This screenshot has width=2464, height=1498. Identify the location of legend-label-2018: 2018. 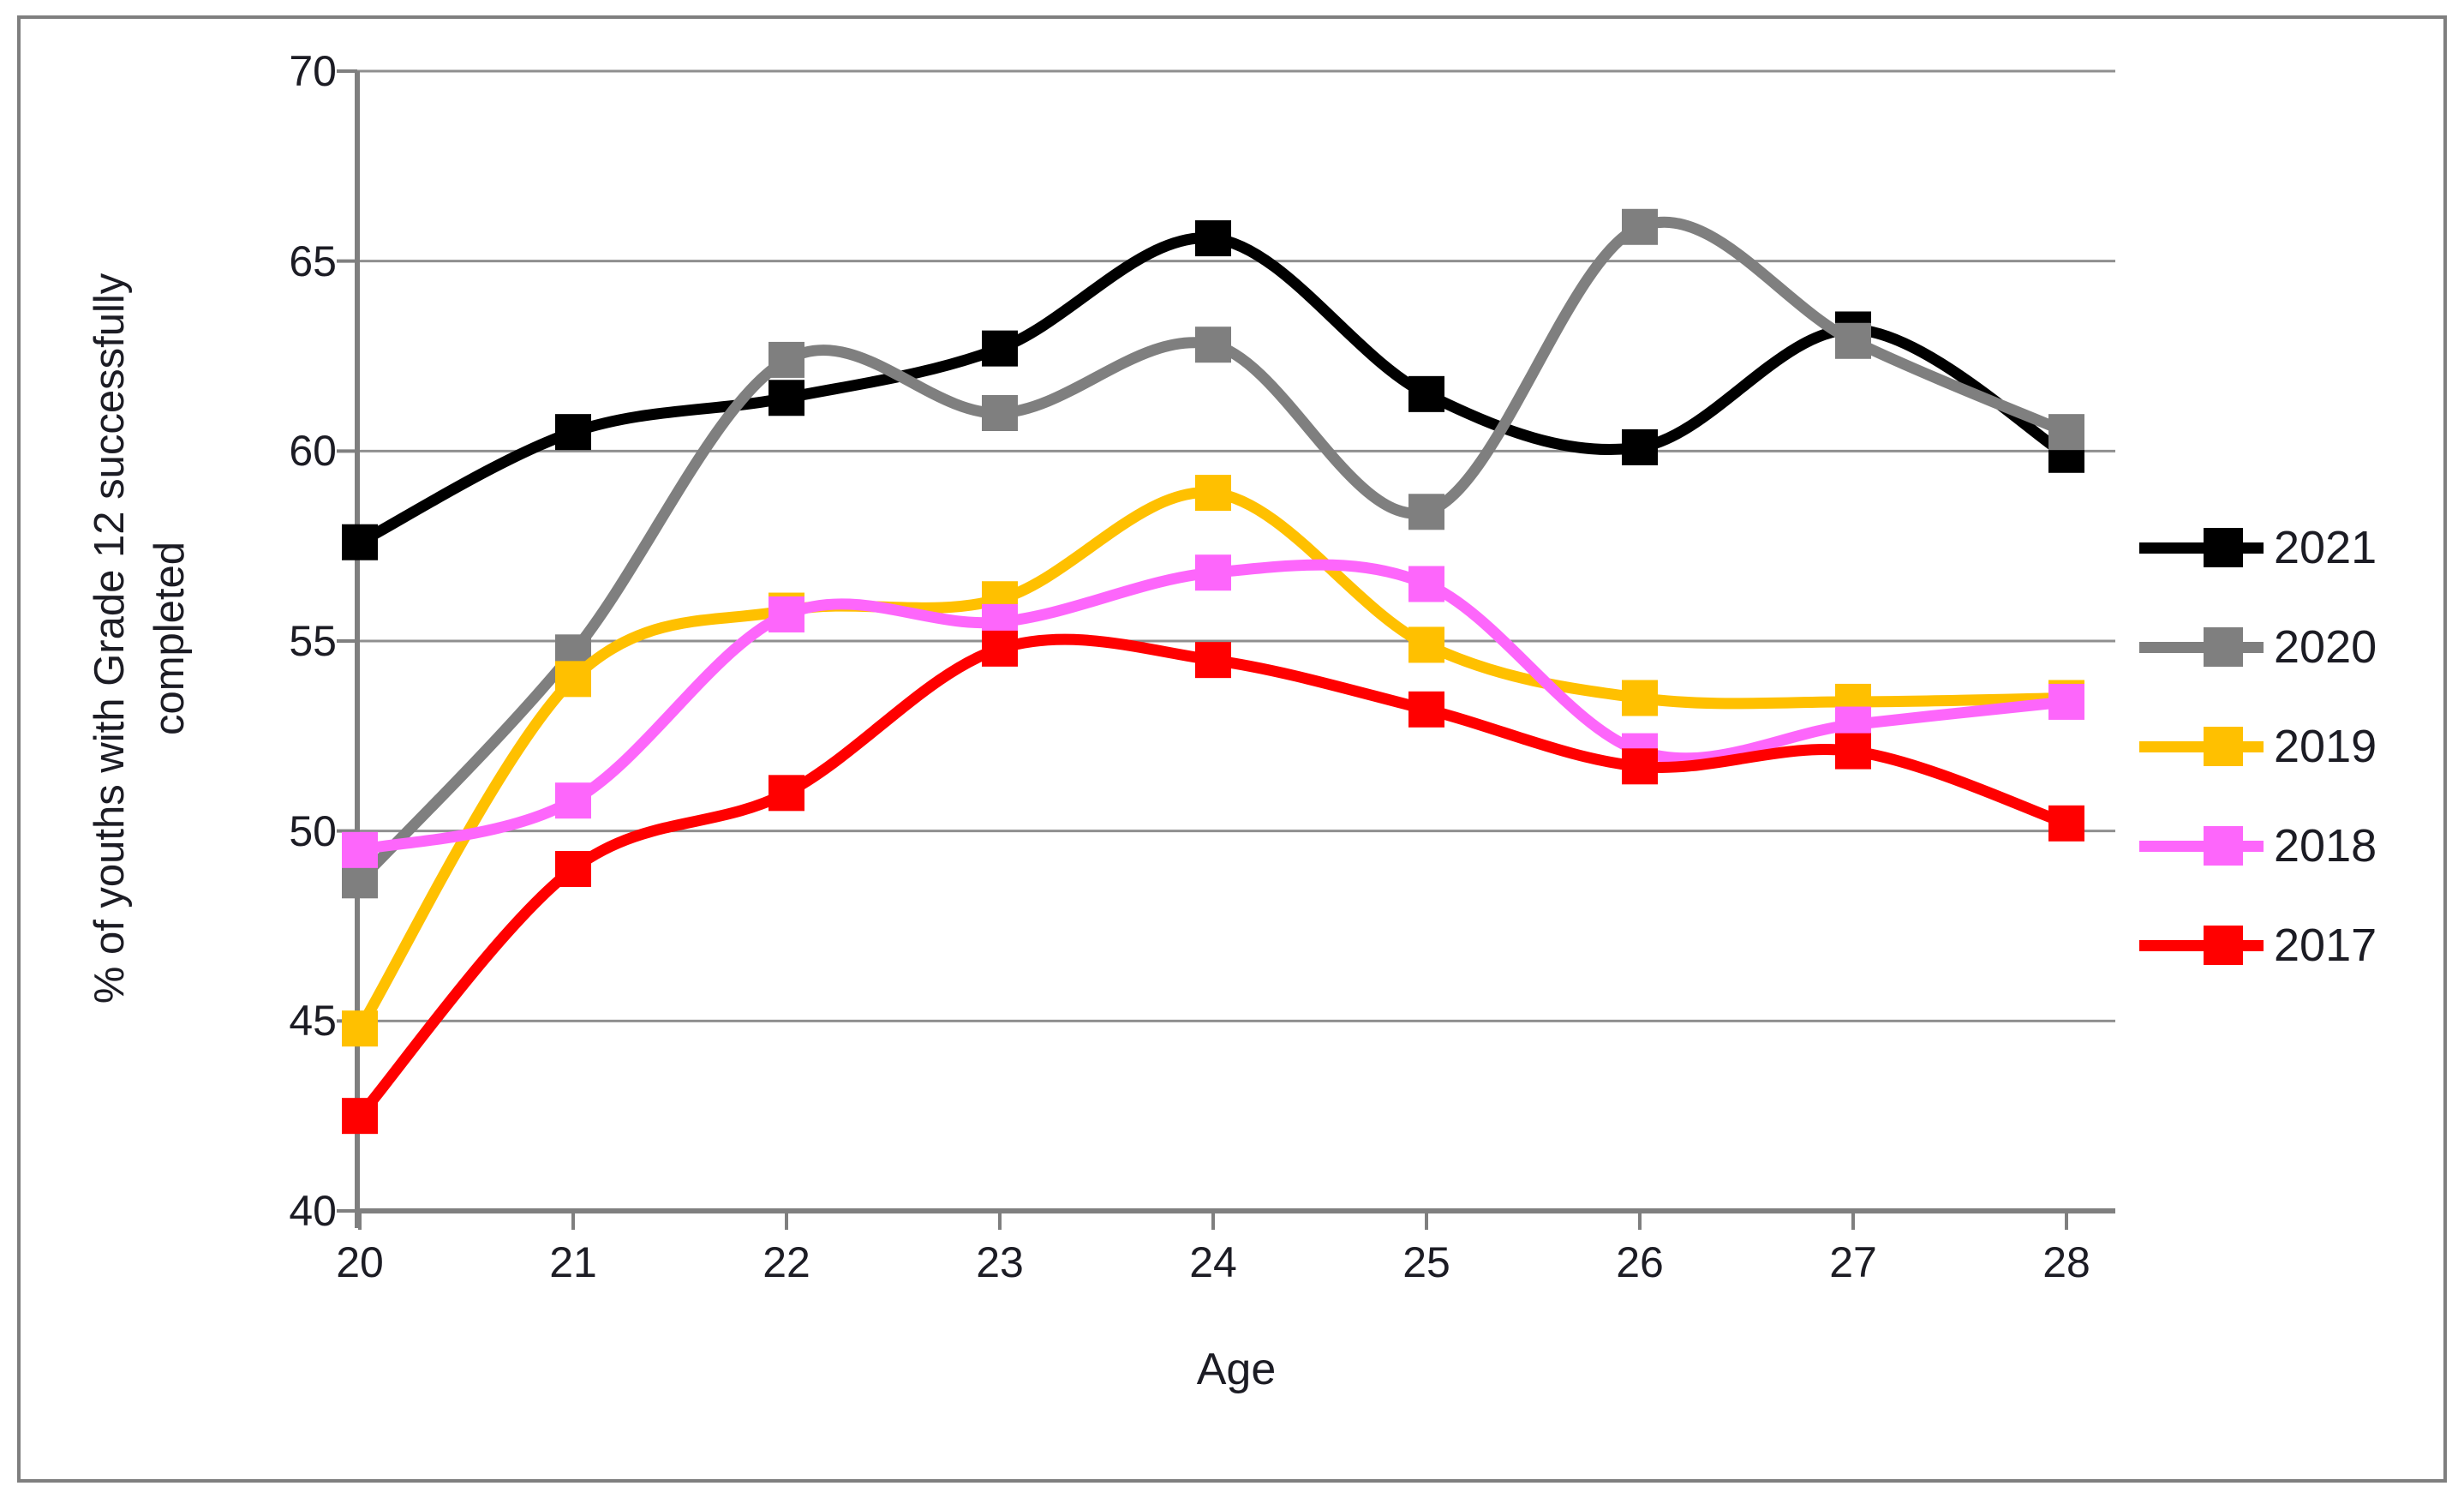
(2325, 846).